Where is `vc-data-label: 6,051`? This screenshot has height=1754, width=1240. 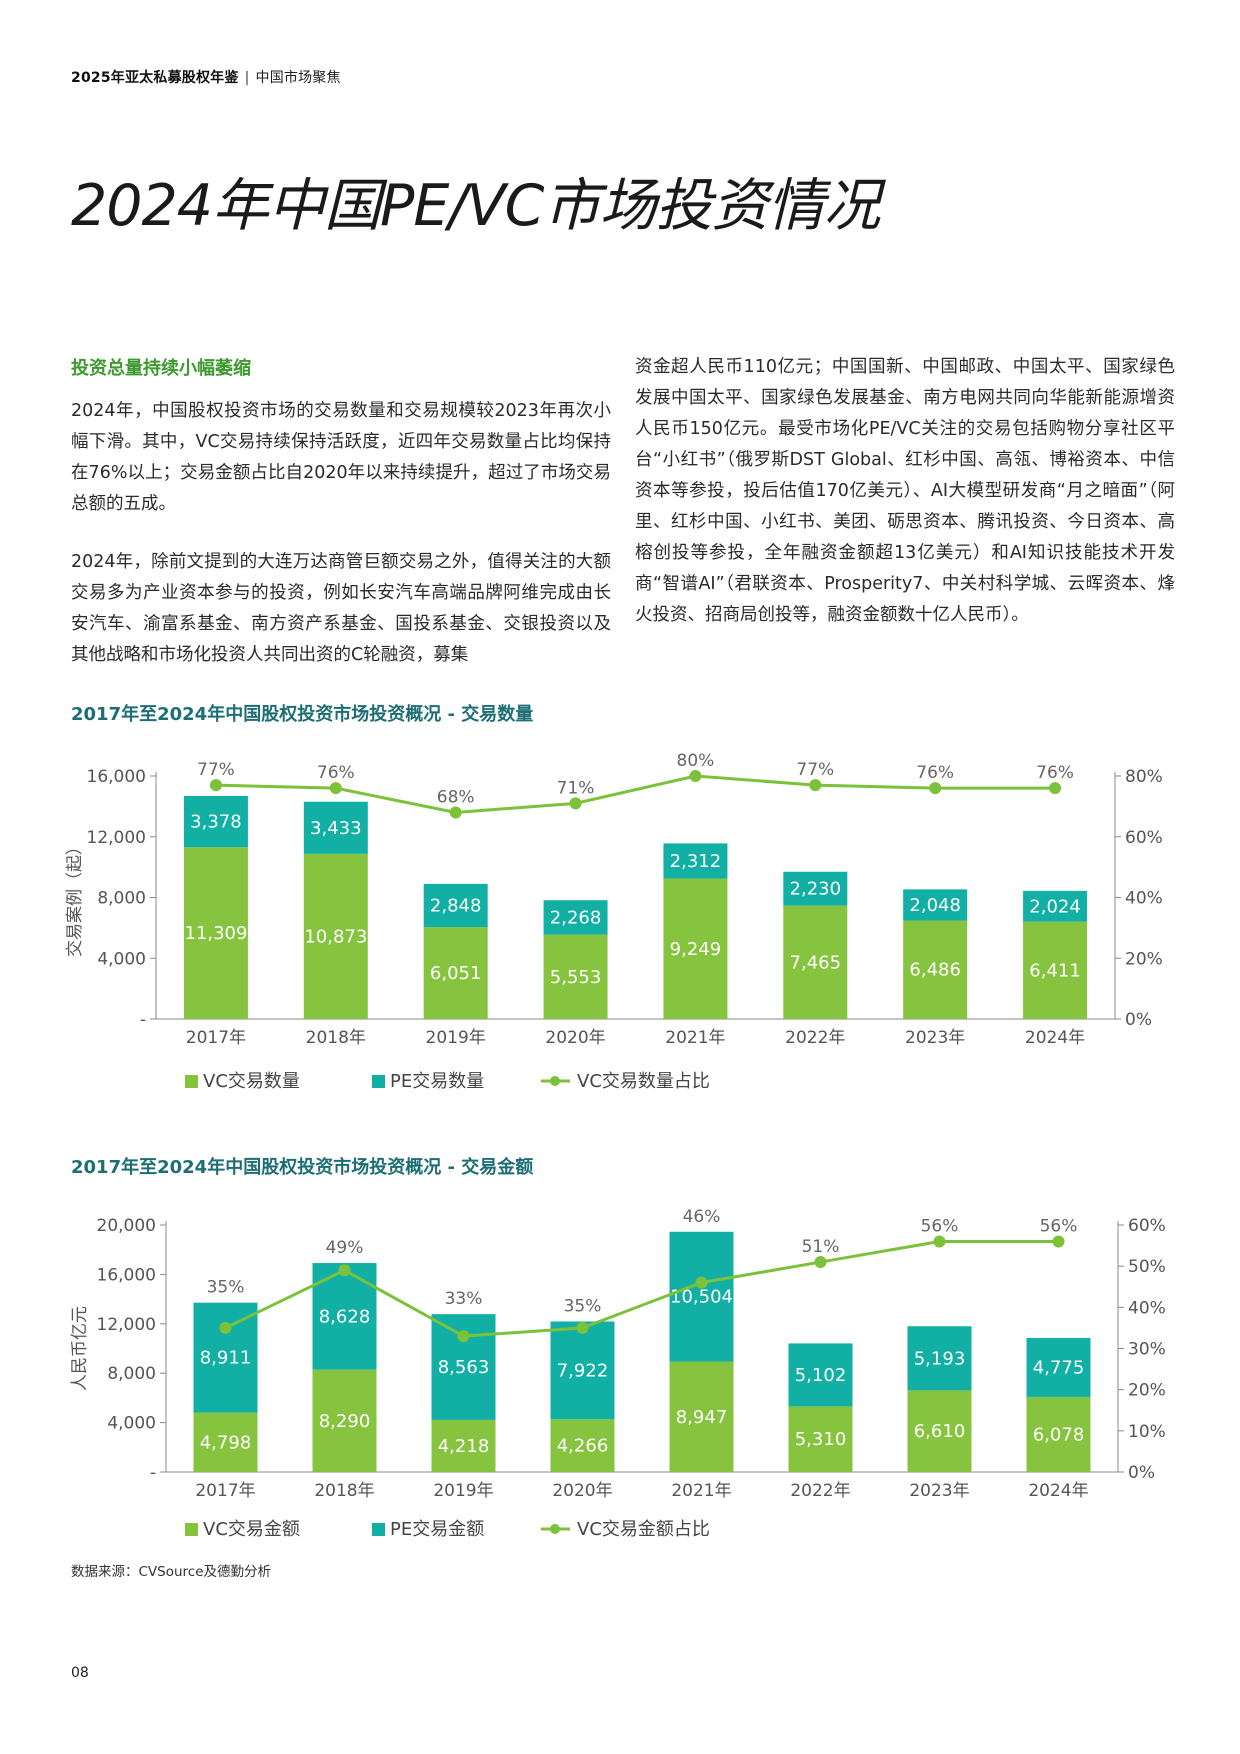
vc-data-label: 6,051 is located at coordinates (456, 973).